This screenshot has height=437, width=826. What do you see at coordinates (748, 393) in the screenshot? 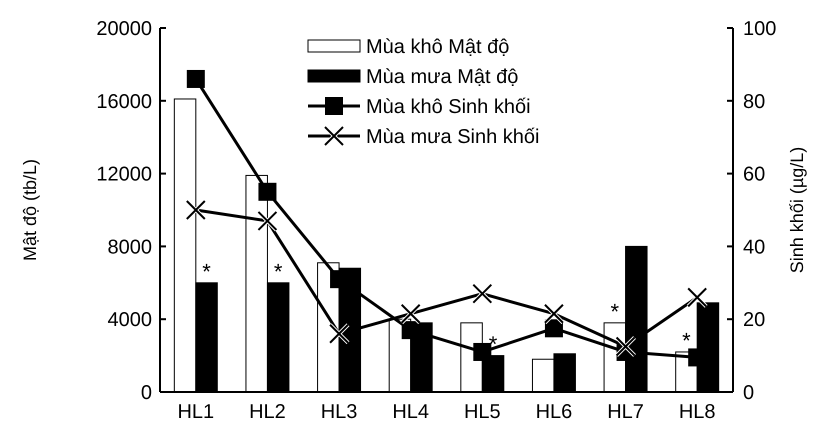
I see `y2-tick-label: 0` at bounding box center [748, 393].